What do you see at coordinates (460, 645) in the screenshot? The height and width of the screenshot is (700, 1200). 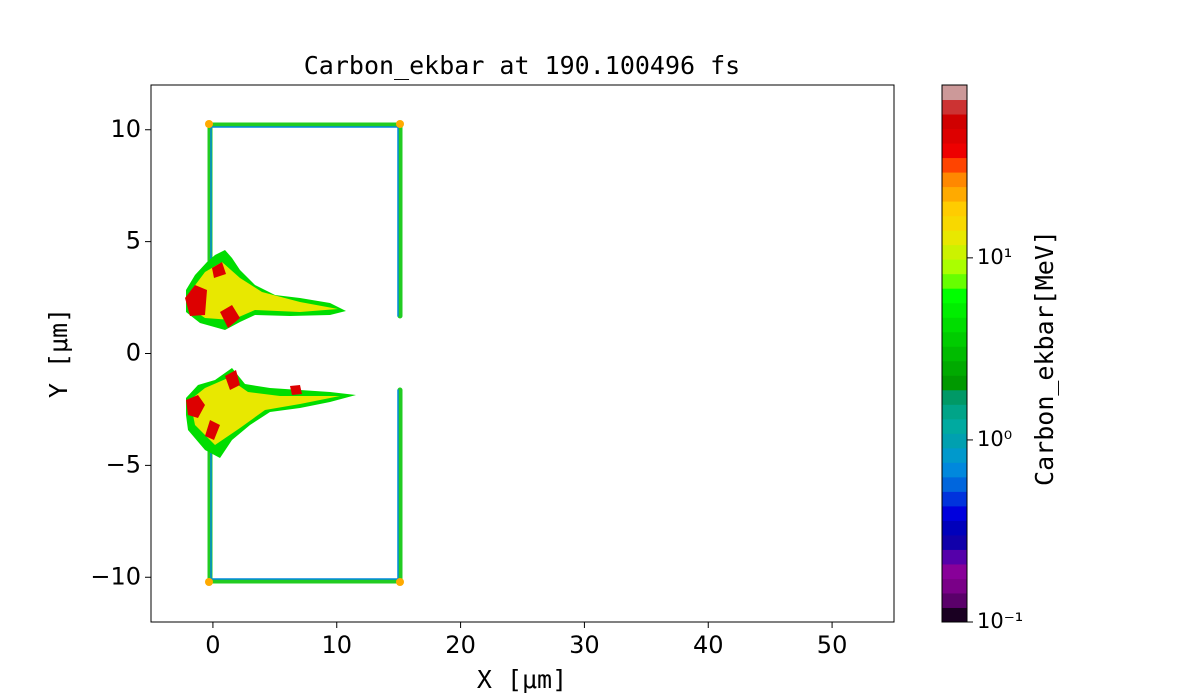 I see `x-tick-label: 20` at bounding box center [460, 645].